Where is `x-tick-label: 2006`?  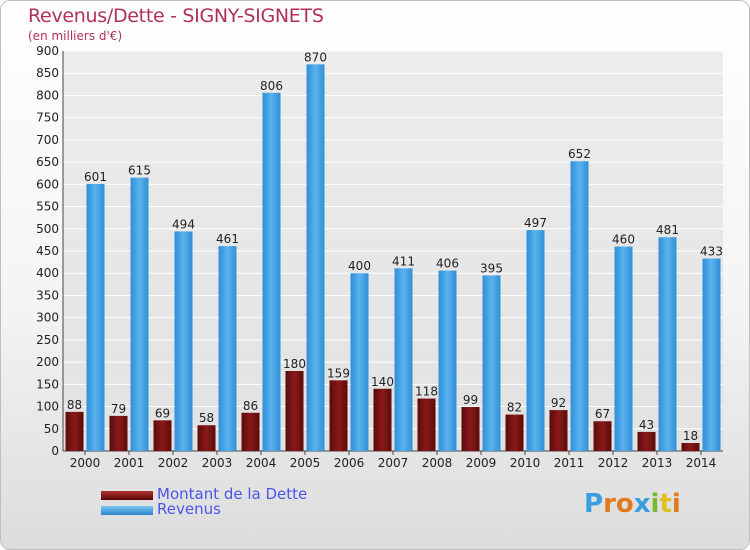
x-tick-label: 2006 is located at coordinates (349, 463).